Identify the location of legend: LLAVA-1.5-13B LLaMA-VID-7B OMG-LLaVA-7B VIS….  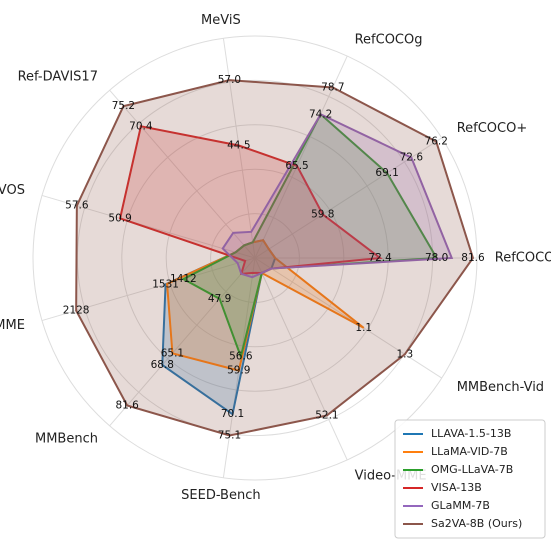
(470, 479).